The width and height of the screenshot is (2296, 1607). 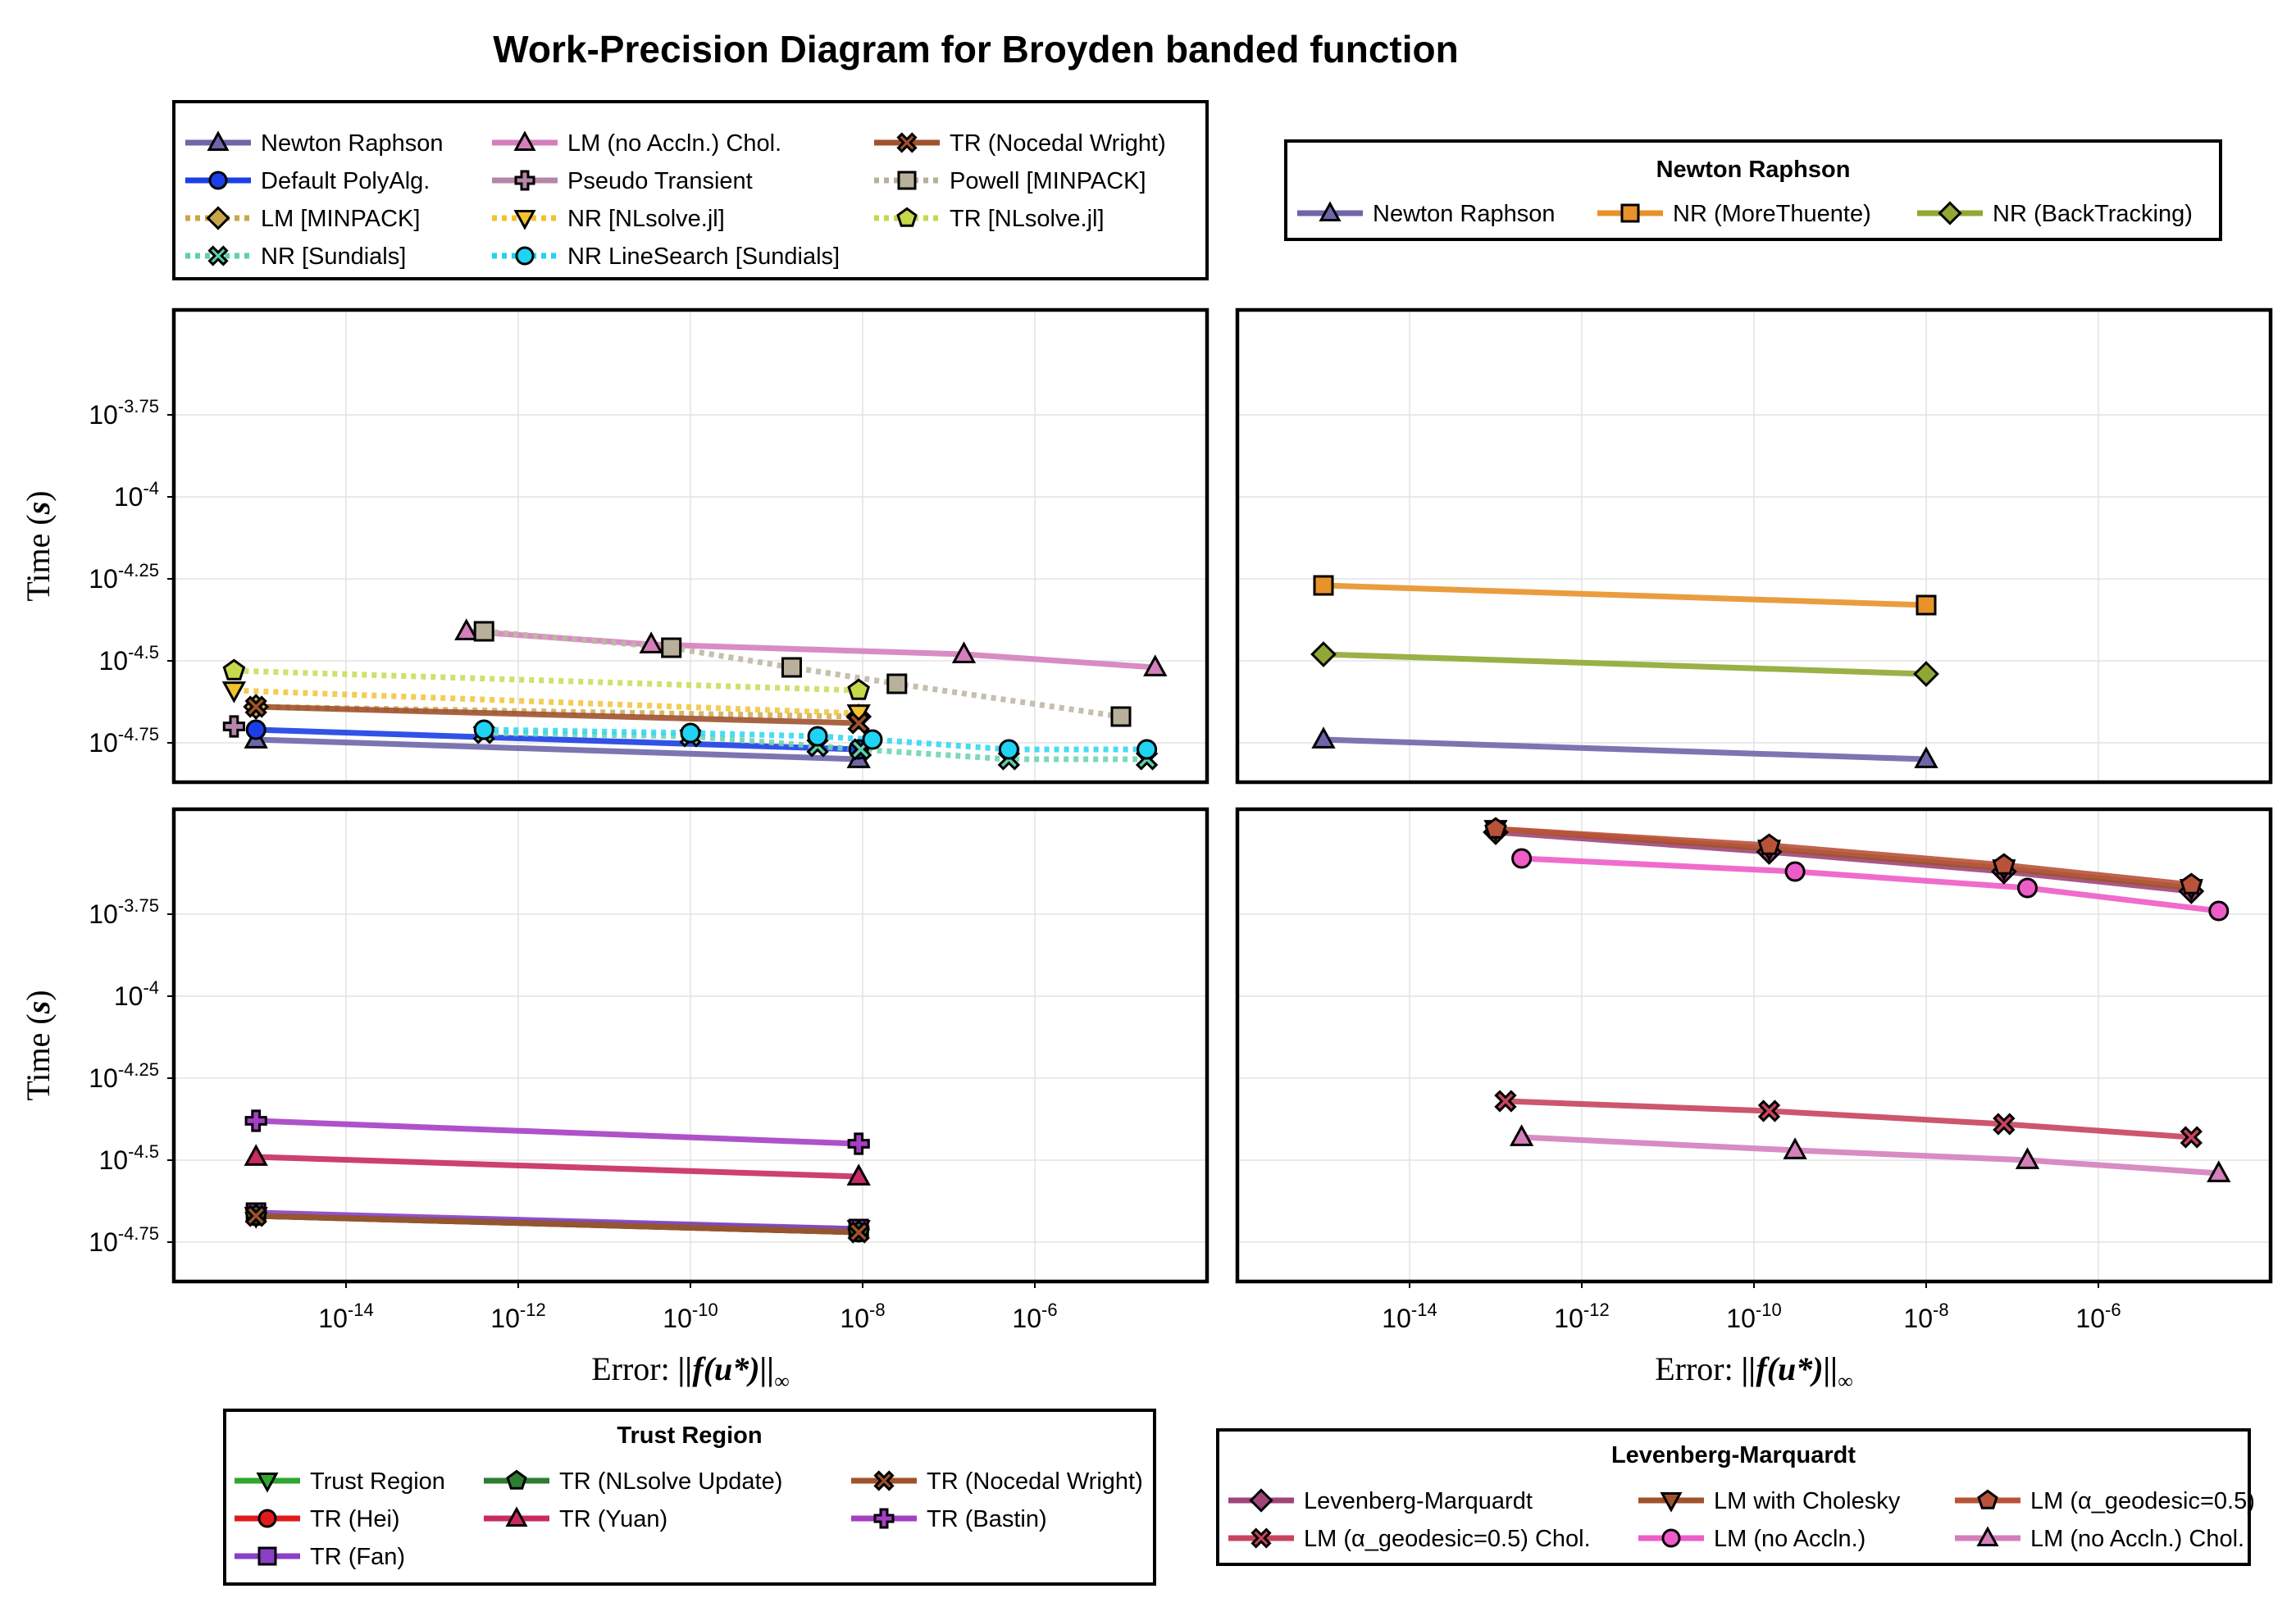 What do you see at coordinates (124, 577) in the screenshot?
I see `y-tick-label: 10-4.25` at bounding box center [124, 577].